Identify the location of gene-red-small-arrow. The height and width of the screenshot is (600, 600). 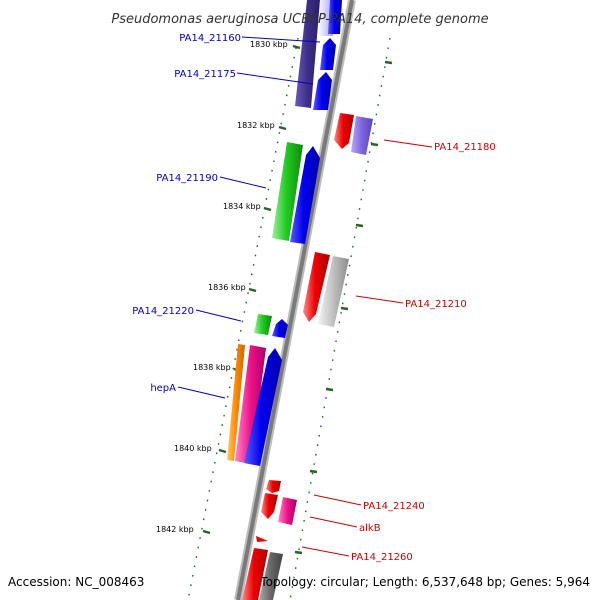
(262, 539).